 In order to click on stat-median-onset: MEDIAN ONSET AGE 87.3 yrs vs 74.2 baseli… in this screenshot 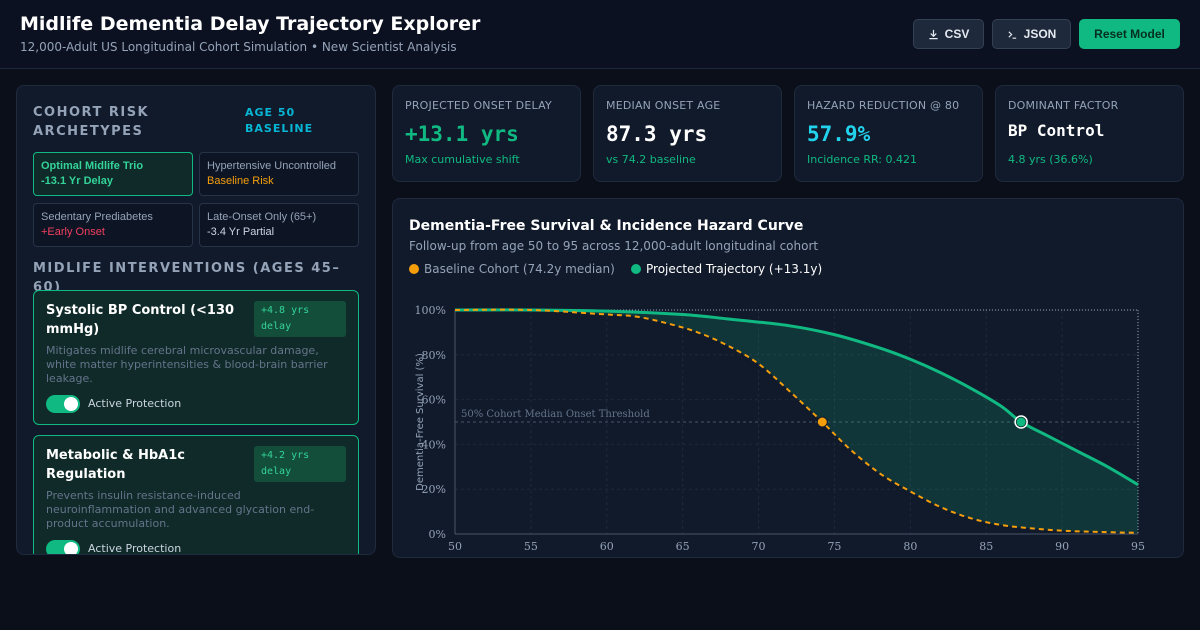, I will do `click(687, 133)`.